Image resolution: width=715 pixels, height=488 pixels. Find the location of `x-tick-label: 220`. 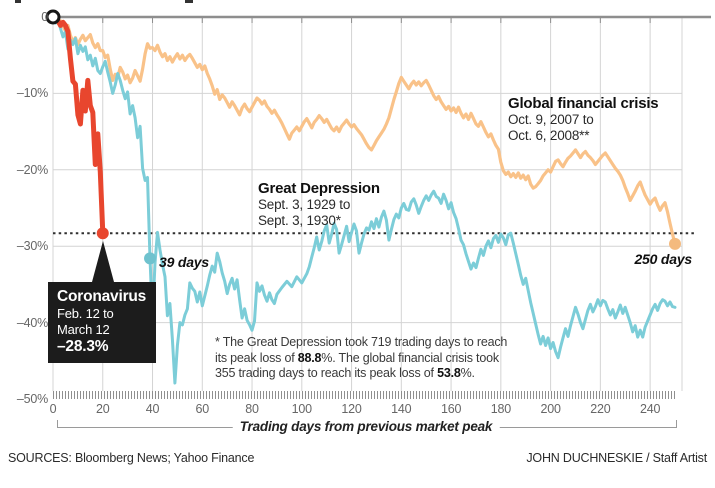

x-tick-label: 220 is located at coordinates (600, 409).